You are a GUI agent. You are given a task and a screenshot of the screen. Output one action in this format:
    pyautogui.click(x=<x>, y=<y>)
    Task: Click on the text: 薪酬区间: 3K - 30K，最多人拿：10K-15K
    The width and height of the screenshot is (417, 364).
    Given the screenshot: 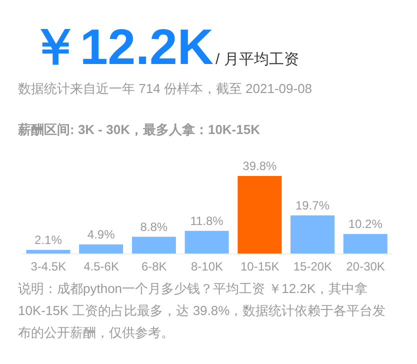 What is the action you would take?
    pyautogui.click(x=139, y=130)
    